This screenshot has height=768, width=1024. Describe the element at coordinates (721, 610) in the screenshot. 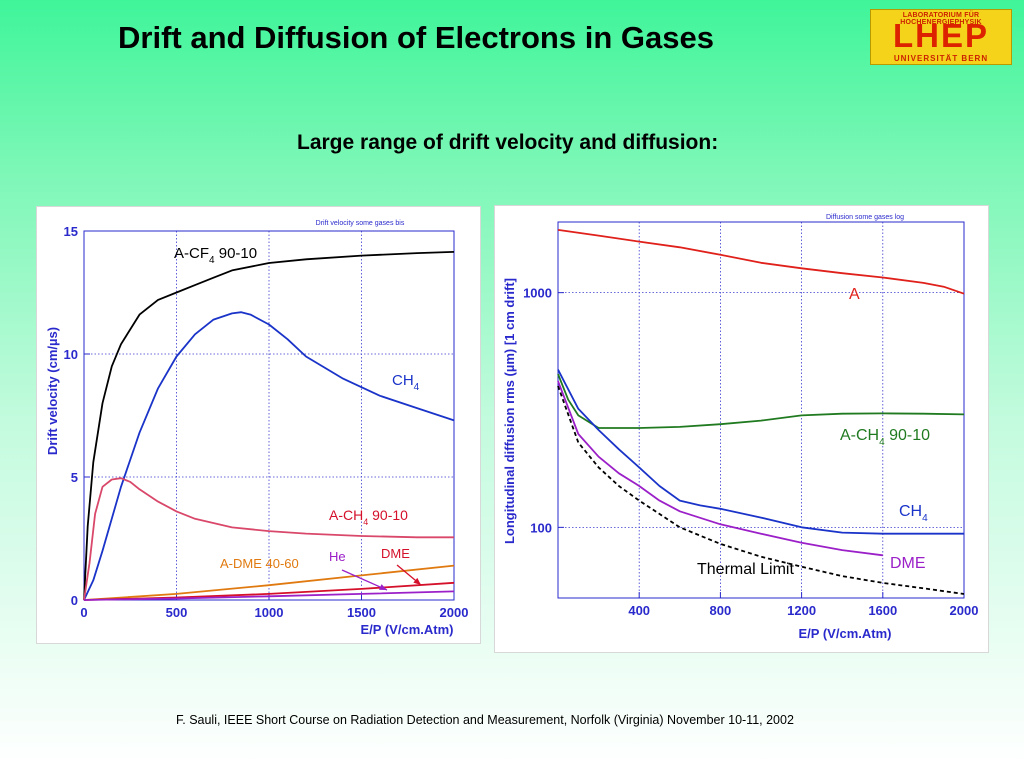

I see `x-tick-label: 800` at that location.